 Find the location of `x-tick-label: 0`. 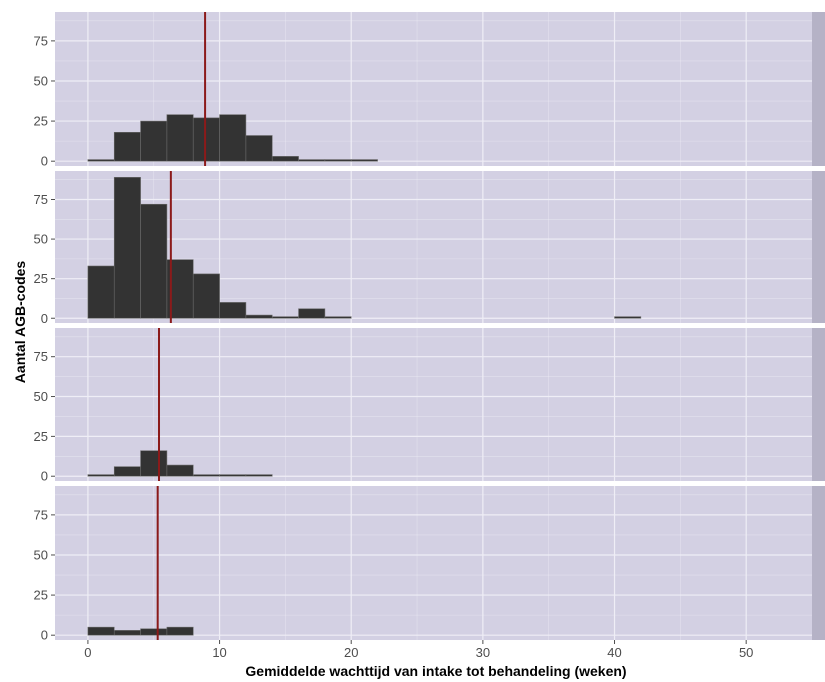

x-tick-label: 0 is located at coordinates (87, 652).